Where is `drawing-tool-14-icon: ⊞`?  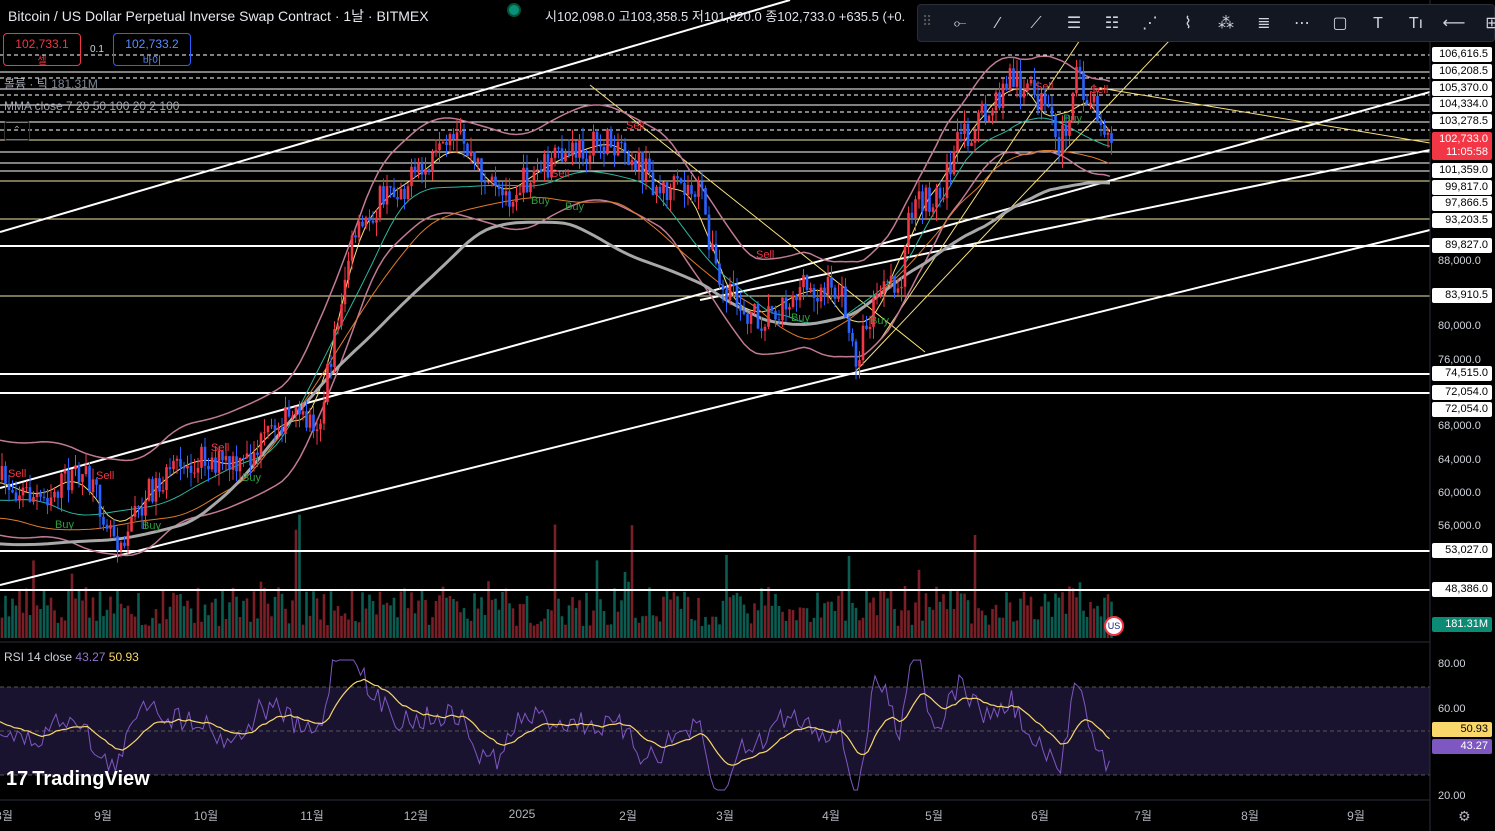 drawing-tool-14-icon: ⊞ is located at coordinates (1490, 23).